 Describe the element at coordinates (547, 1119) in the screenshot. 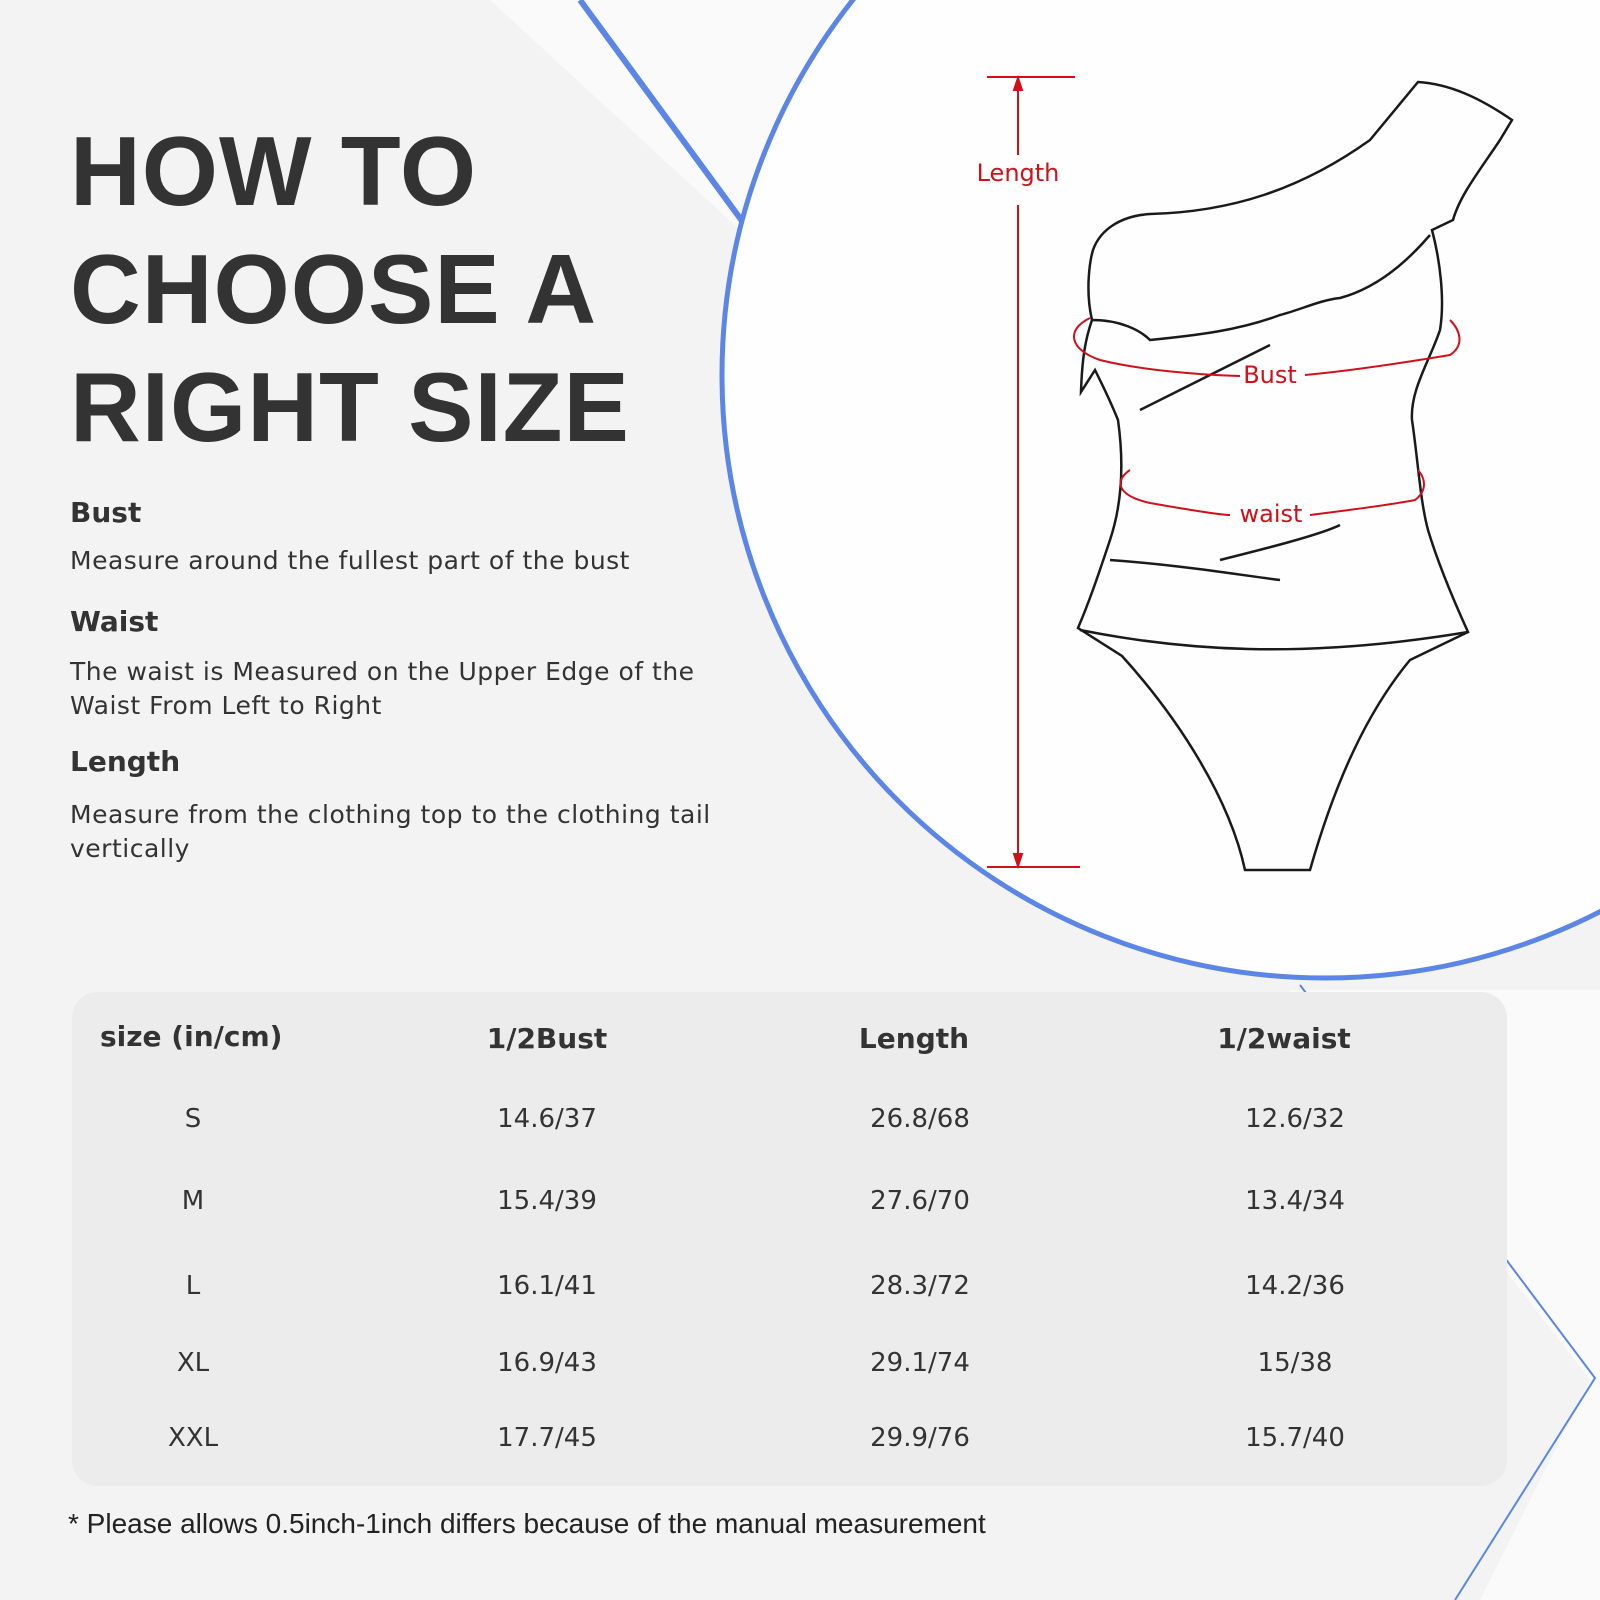

I see `value-cell: 14.6/37` at that location.